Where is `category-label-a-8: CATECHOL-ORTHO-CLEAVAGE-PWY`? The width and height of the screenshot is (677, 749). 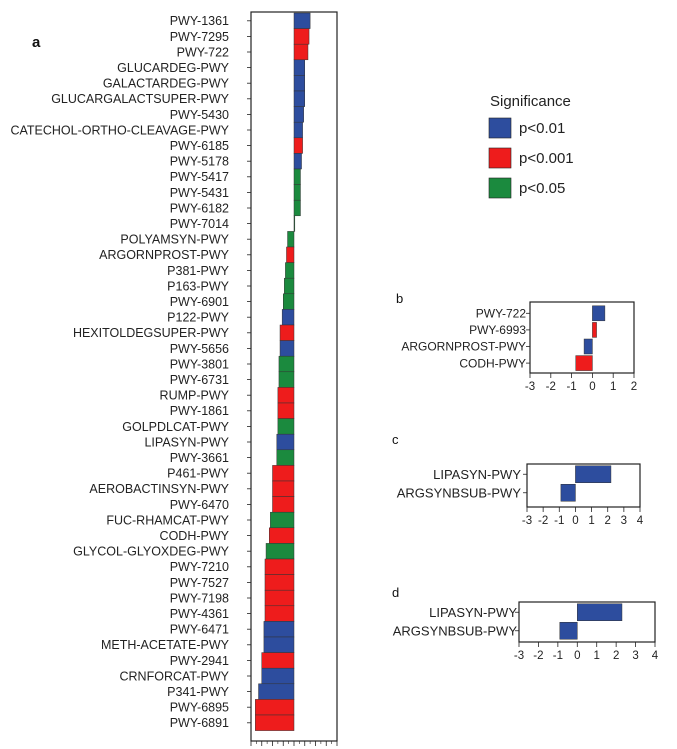 category-label-a-8: CATECHOL-ORTHO-CLEAVAGE-PWY is located at coordinates (119, 130).